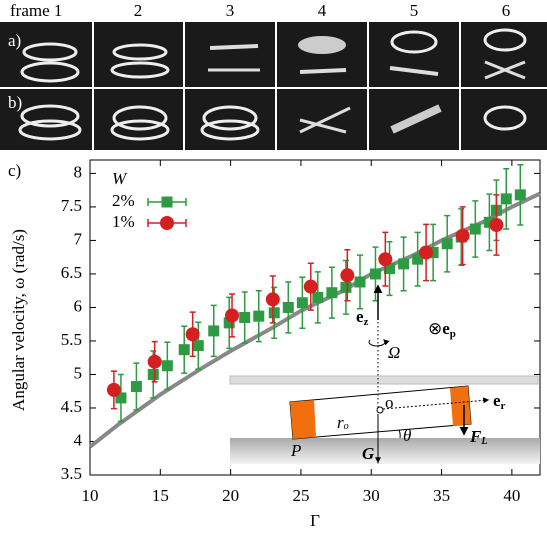  I want to click on inset-label: er, so click(499, 401).